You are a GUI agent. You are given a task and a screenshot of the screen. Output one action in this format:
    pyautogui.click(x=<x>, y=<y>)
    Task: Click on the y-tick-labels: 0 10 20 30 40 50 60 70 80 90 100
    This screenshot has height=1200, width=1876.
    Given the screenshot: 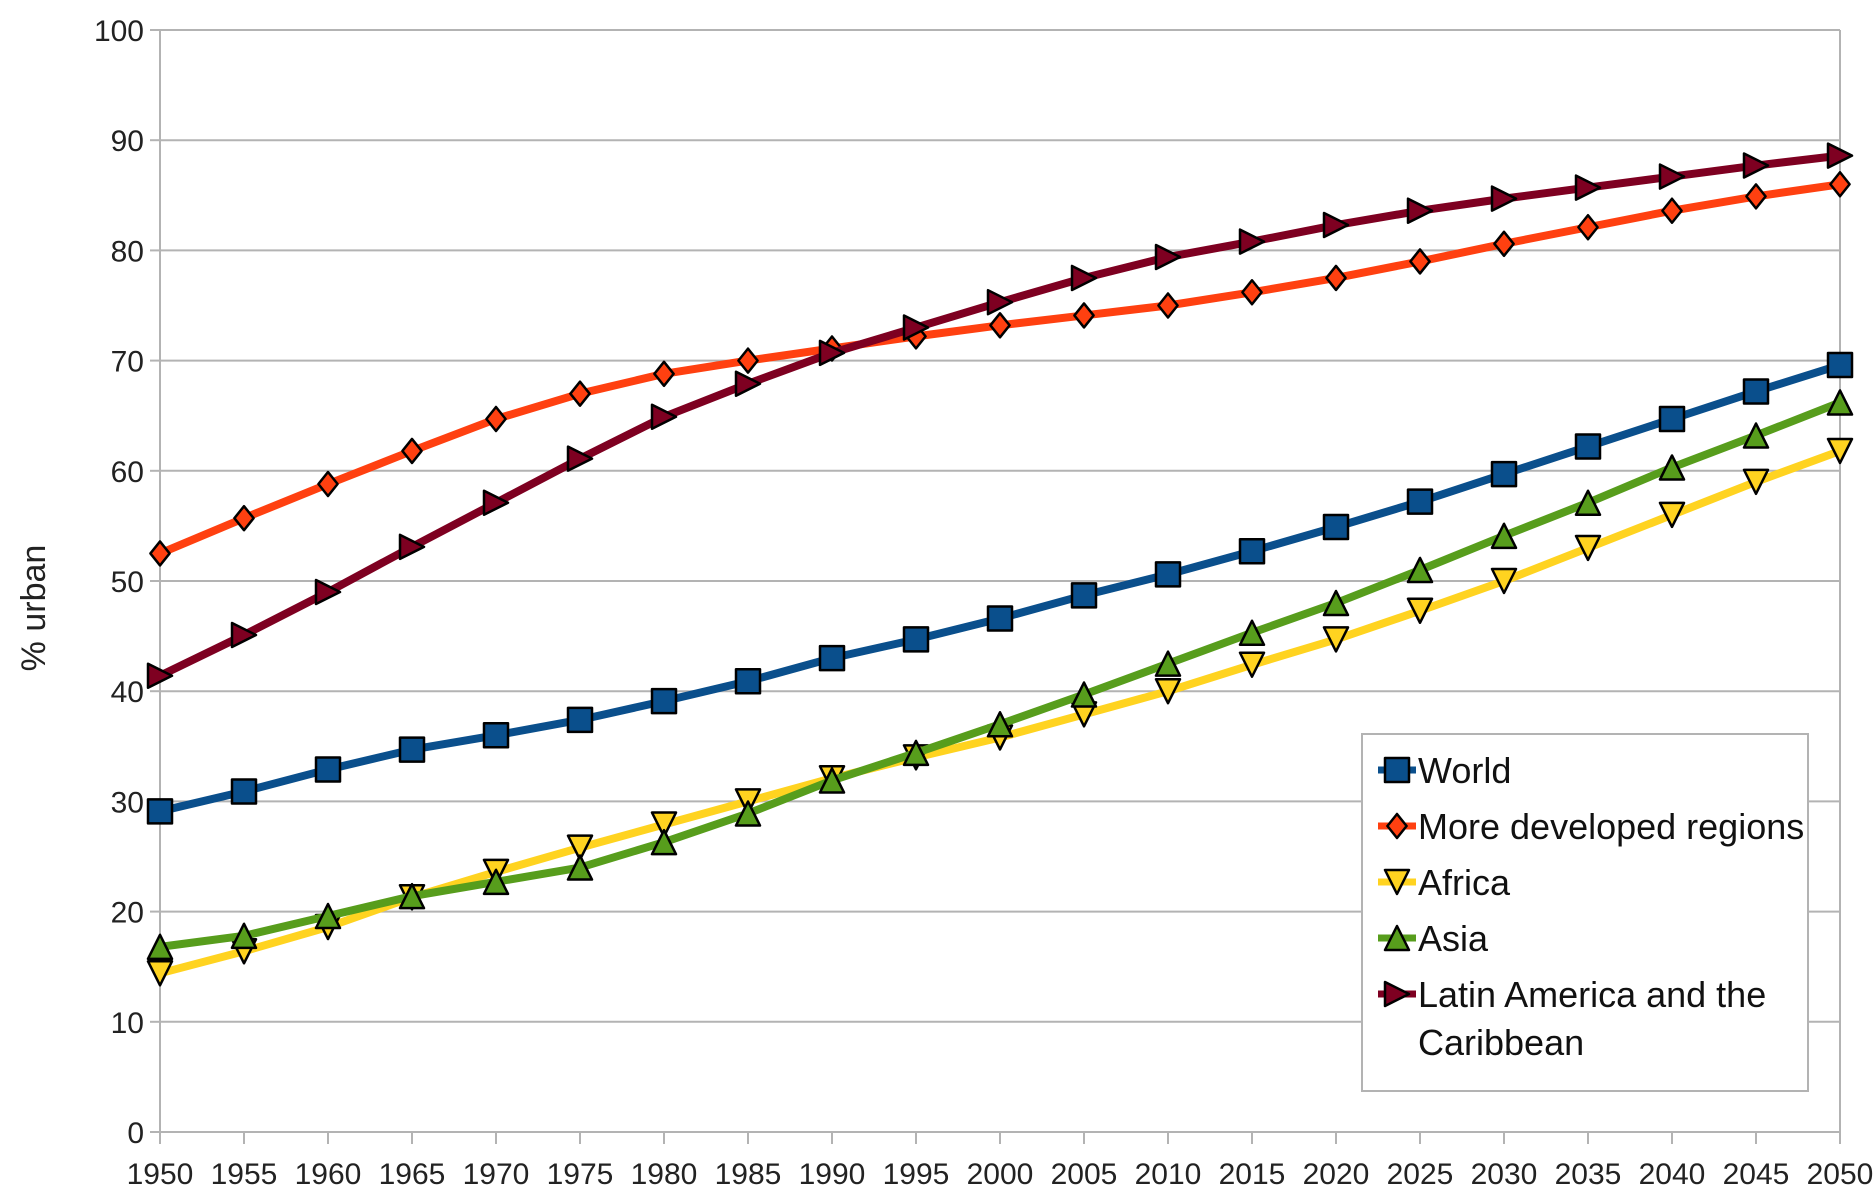 What is the action you would take?
    pyautogui.click(x=119, y=582)
    